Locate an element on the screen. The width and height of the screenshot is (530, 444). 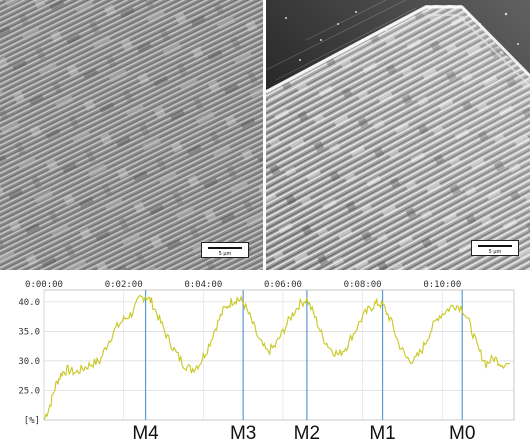
x-tick-label: 0:00:00 is located at coordinates (44, 285).